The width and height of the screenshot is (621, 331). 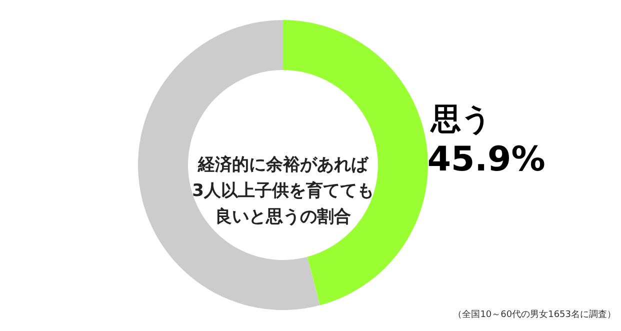 What do you see at coordinates (283, 191) in the screenshot?
I see `text: 経済的に余裕があれば3人以上子供を育てても良いと思うの割合` at bounding box center [283, 191].